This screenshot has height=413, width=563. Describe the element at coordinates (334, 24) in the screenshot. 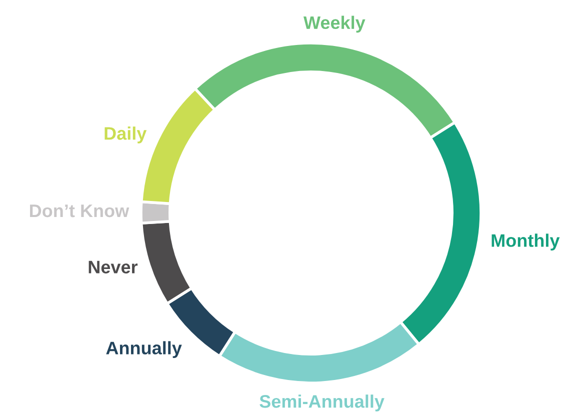

I see `slice-label: Weekly` at that location.